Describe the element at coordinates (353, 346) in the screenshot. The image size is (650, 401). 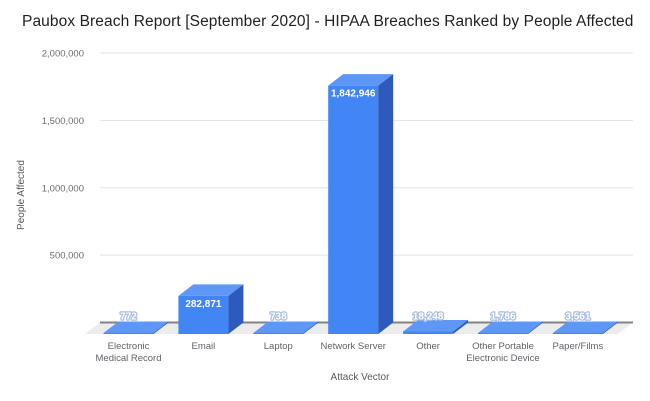
I see `x-axis-category-label: Network Server` at that location.